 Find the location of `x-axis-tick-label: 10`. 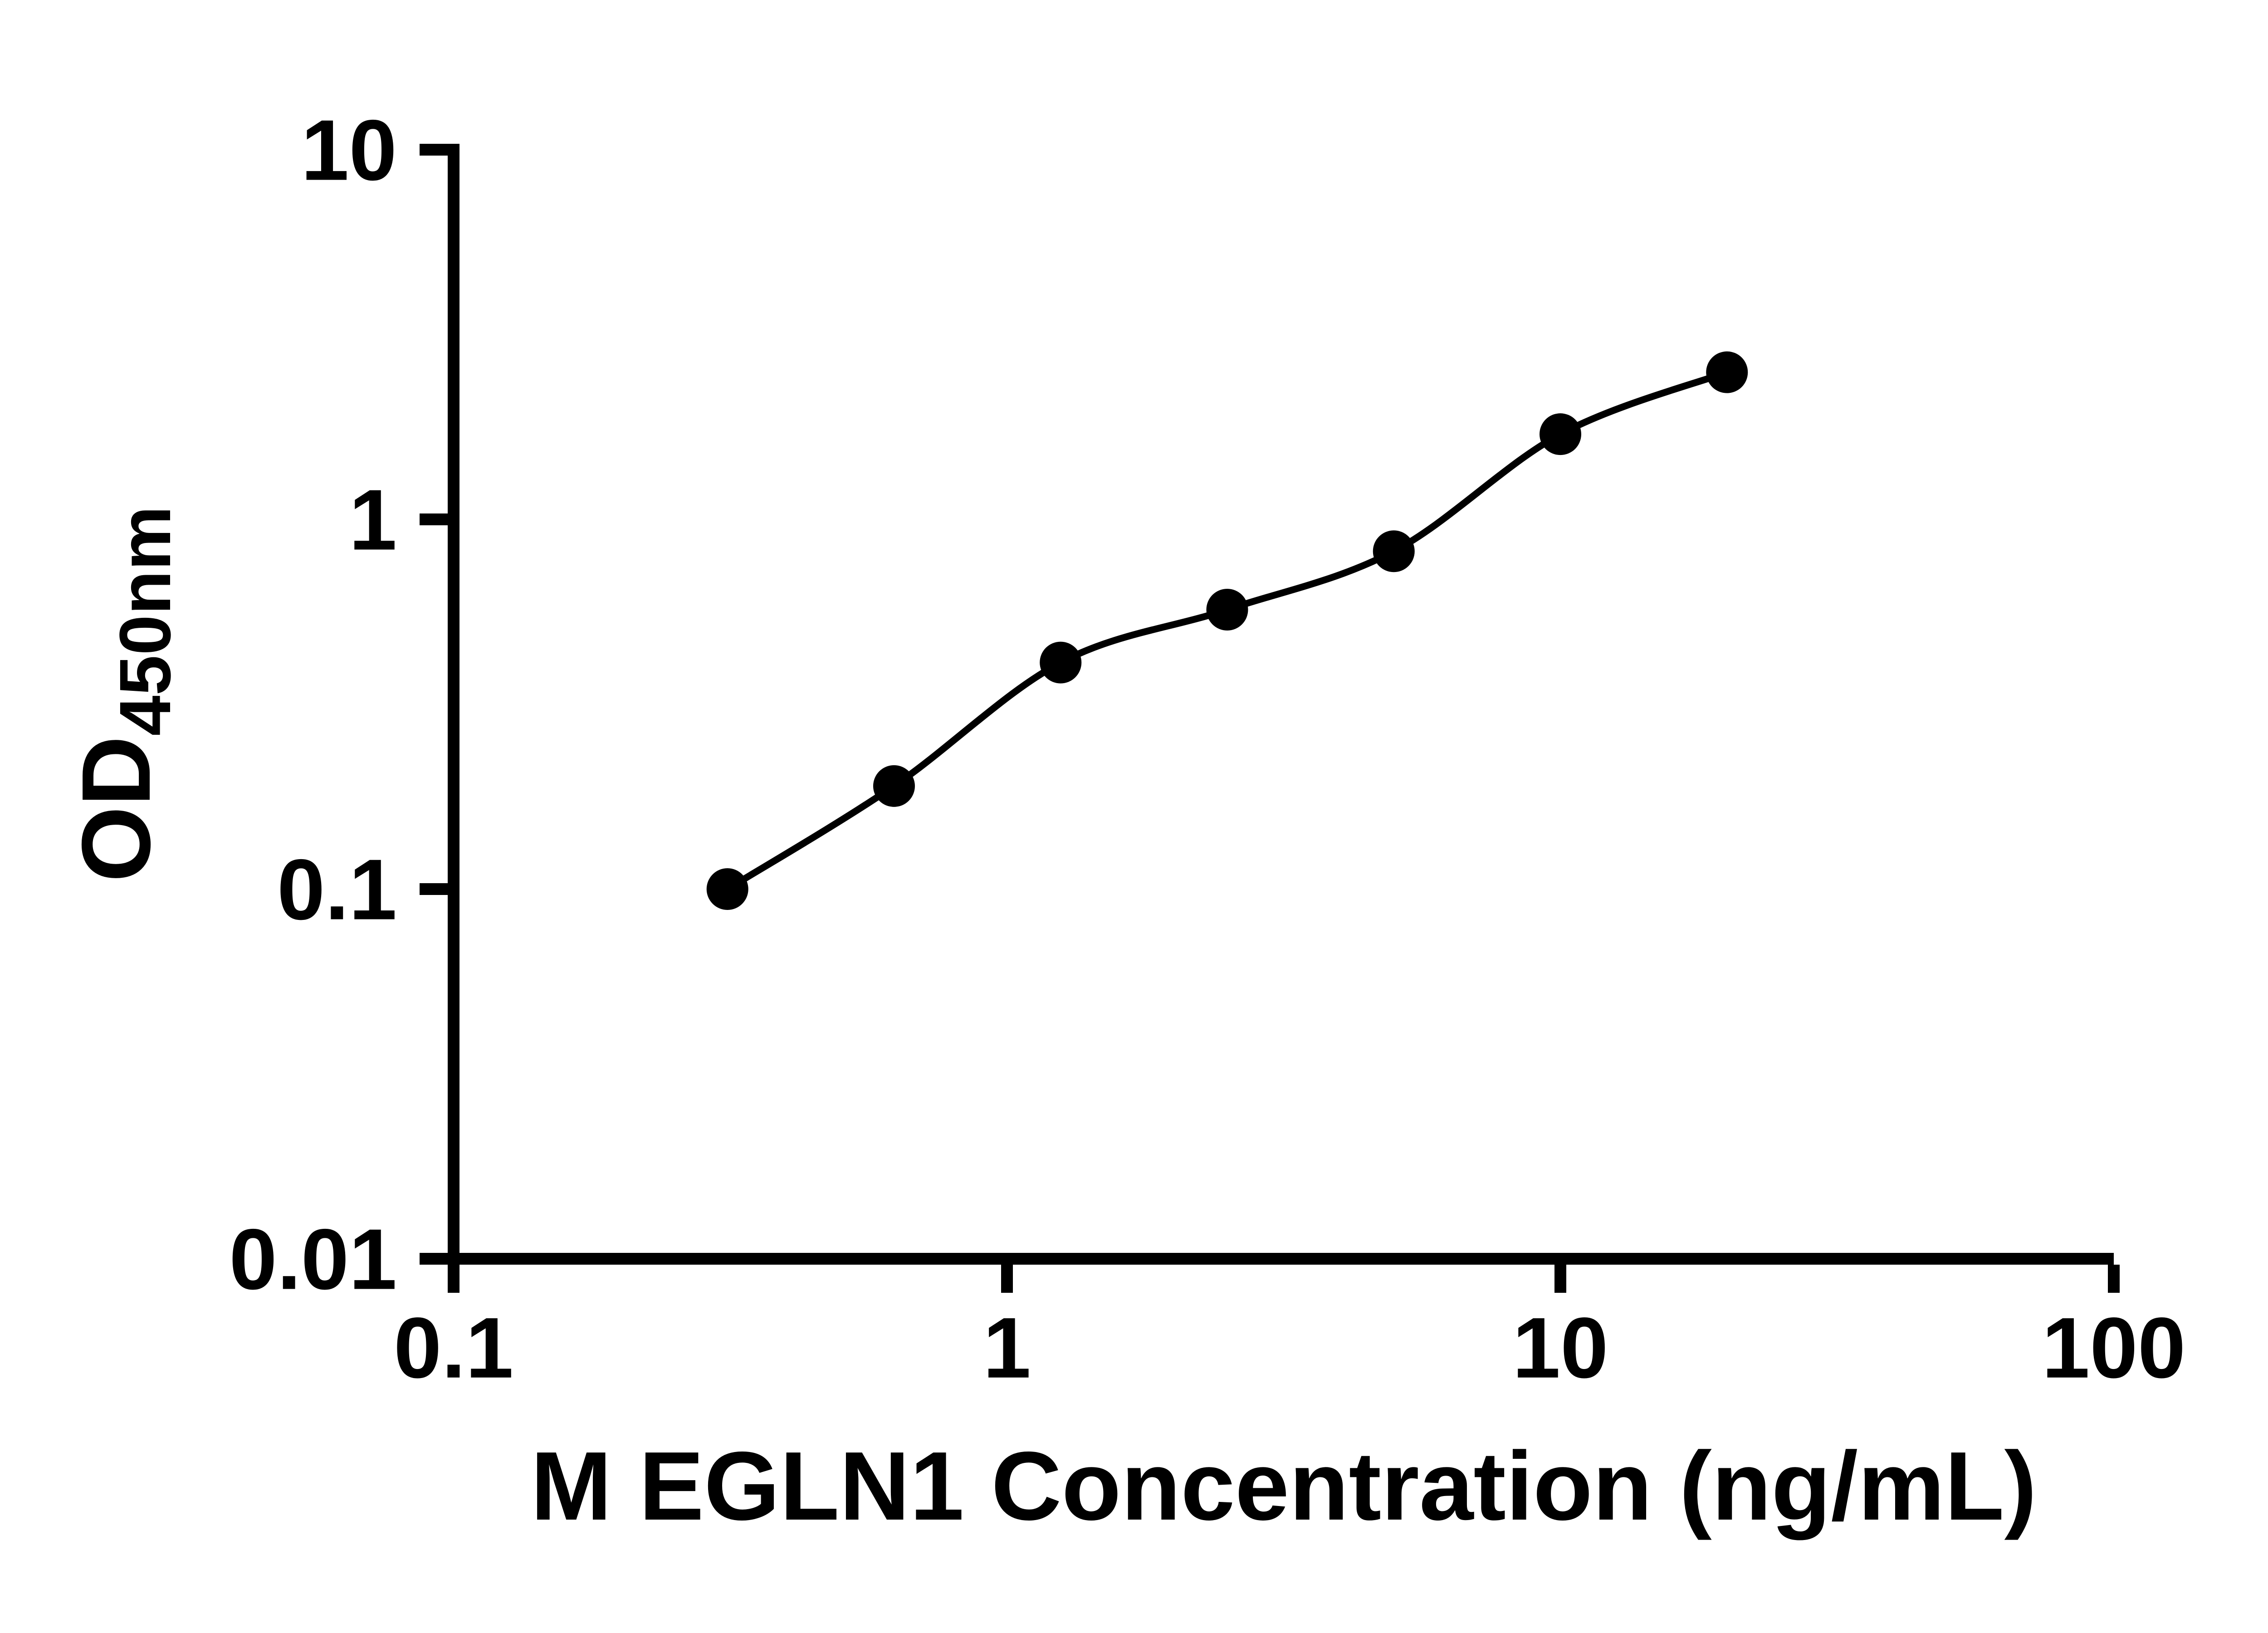

x-axis-tick-label: 10 is located at coordinates (1560, 1348).